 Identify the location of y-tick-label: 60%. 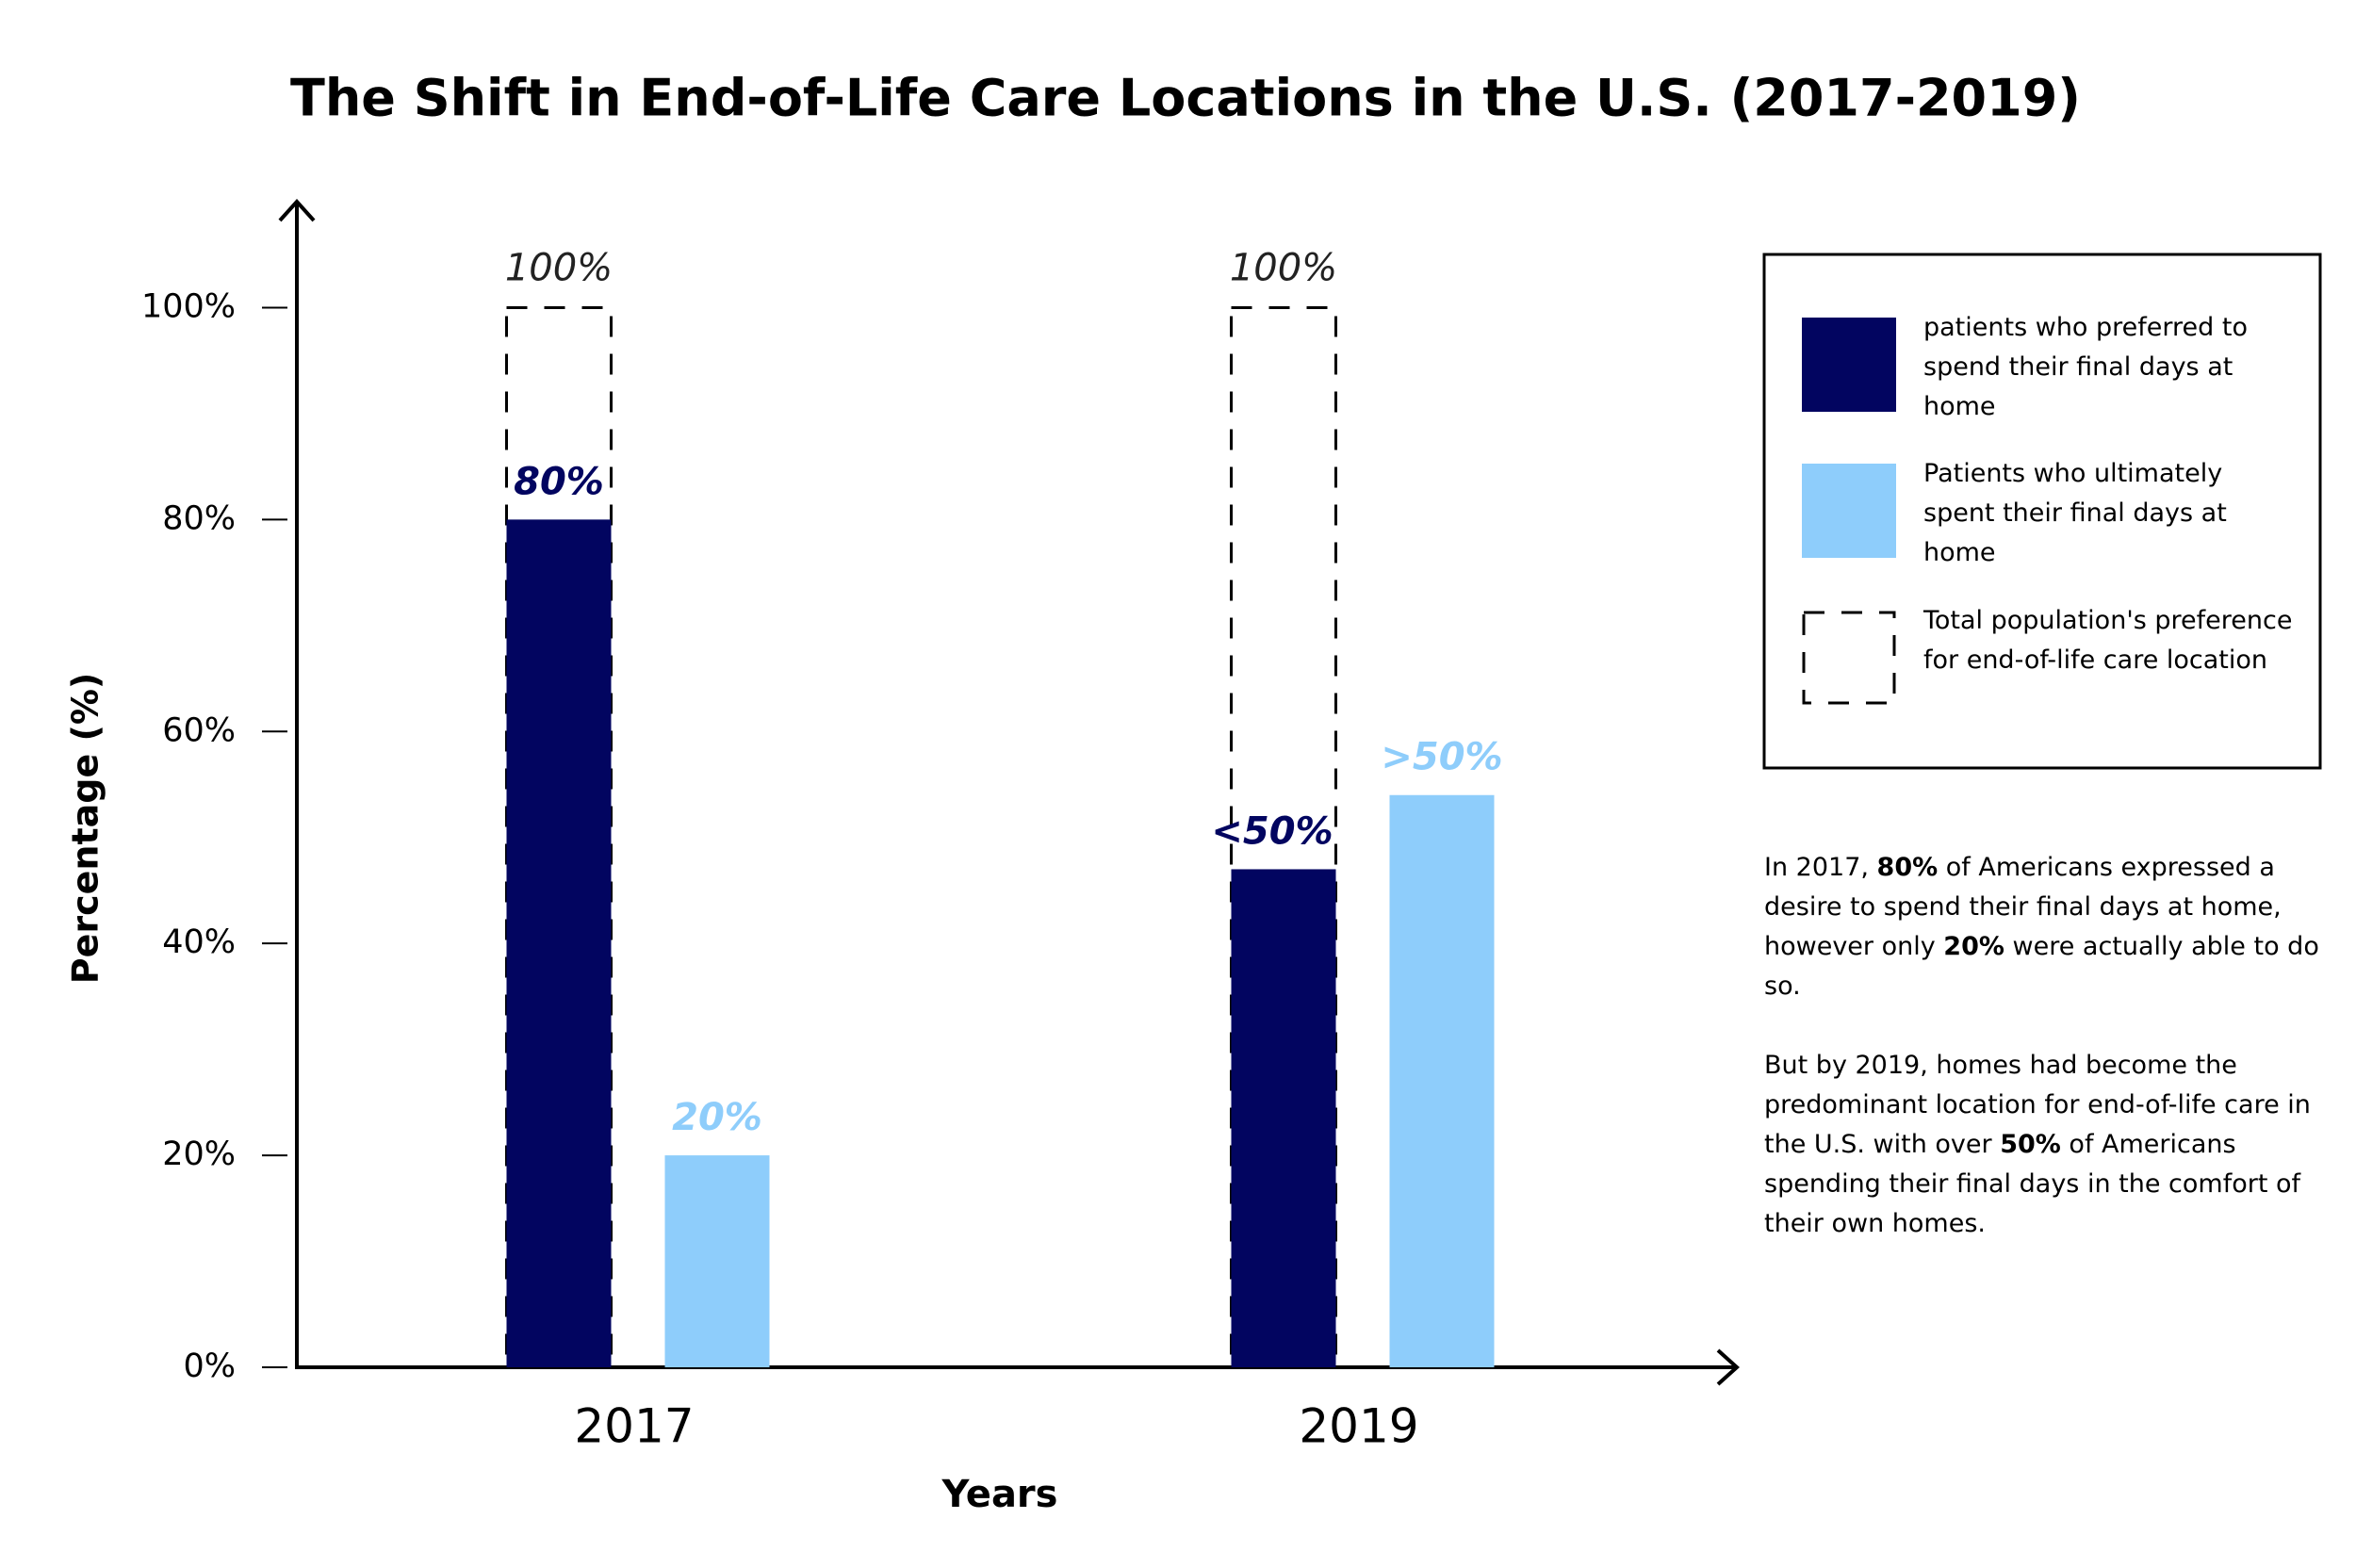
(199, 730).